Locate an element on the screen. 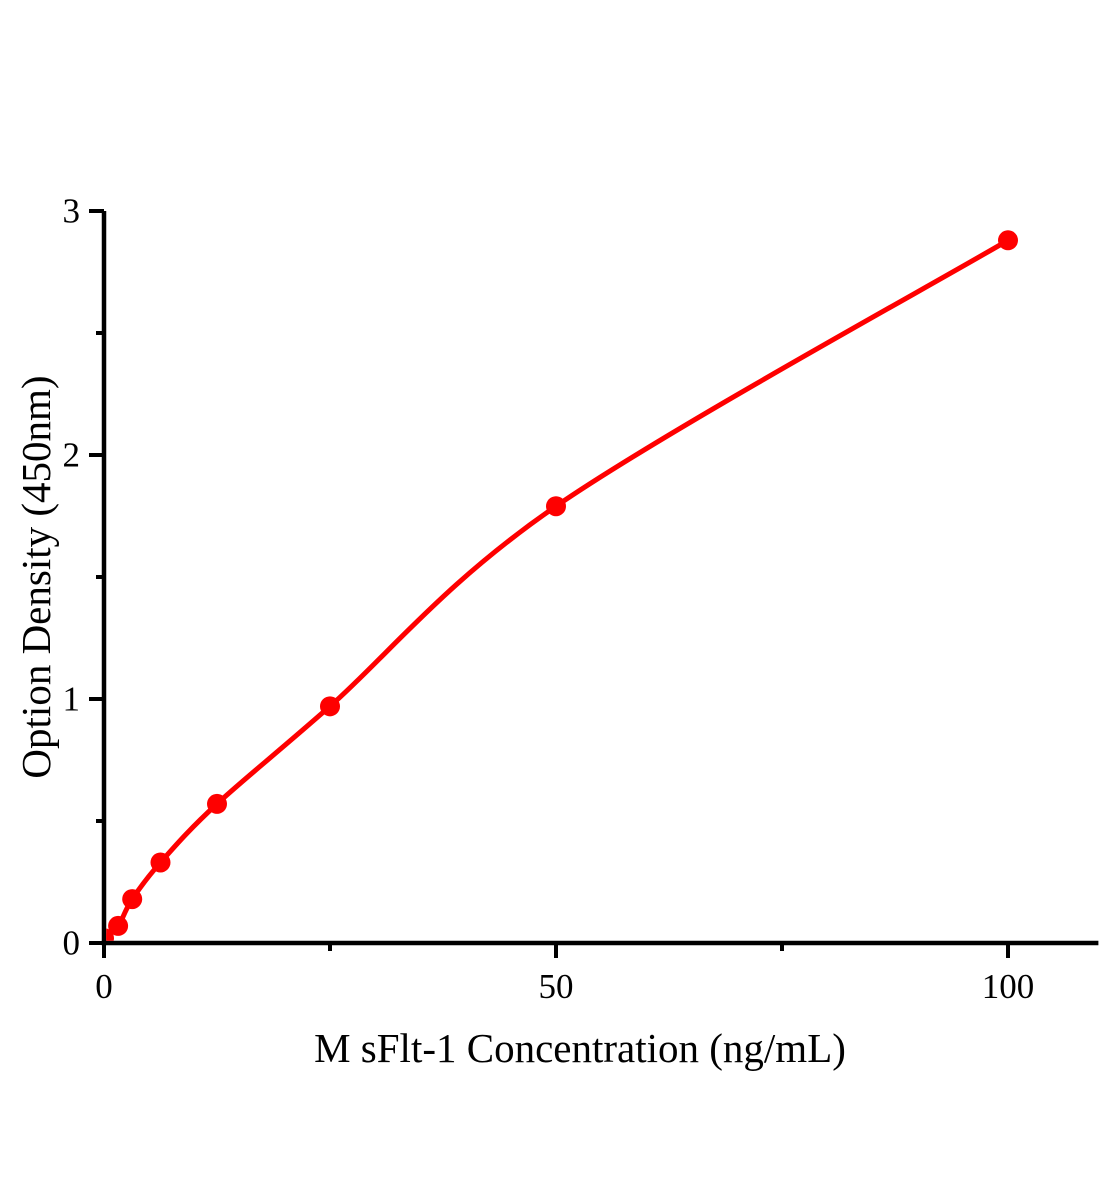 Image resolution: width=1104 pixels, height=1200 pixels. y-axis-title: Option Density (450nm) is located at coordinates (36, 576).